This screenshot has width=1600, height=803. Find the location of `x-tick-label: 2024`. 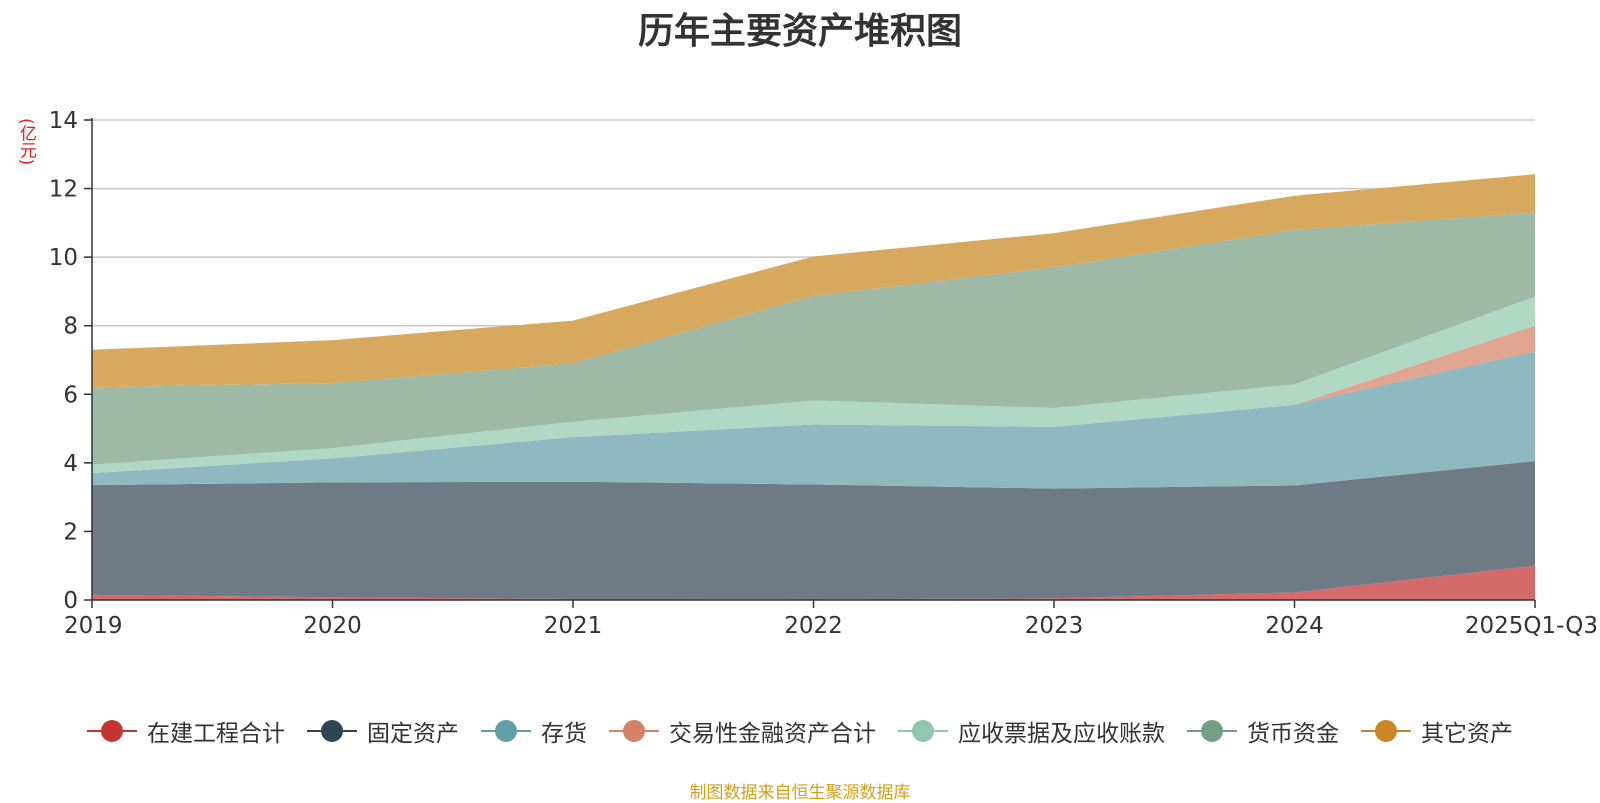

x-tick-label: 2024 is located at coordinates (1294, 626).